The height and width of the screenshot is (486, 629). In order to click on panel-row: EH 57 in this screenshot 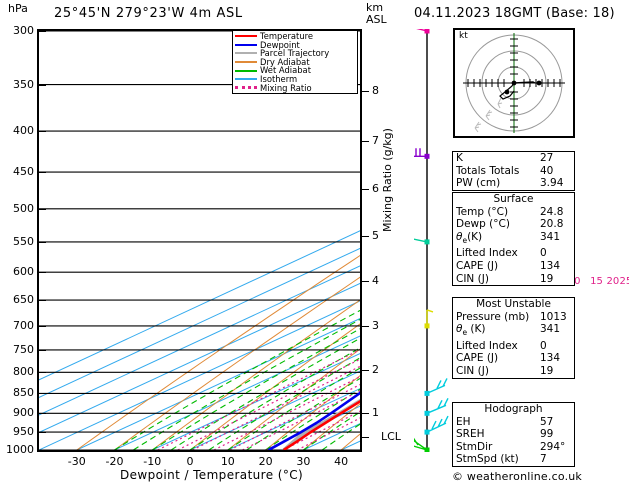, I will do `click(513, 422)`.